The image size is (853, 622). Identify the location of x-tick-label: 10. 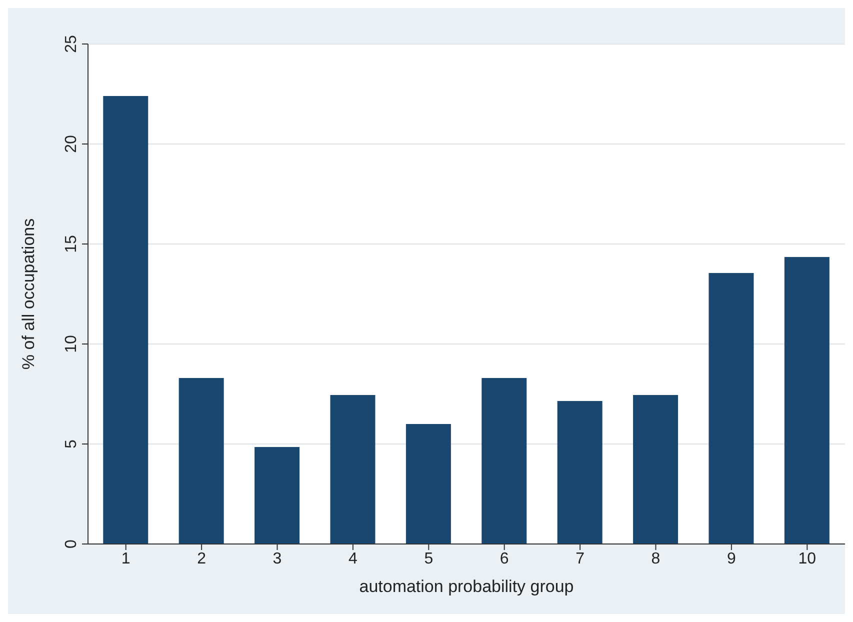
(807, 559).